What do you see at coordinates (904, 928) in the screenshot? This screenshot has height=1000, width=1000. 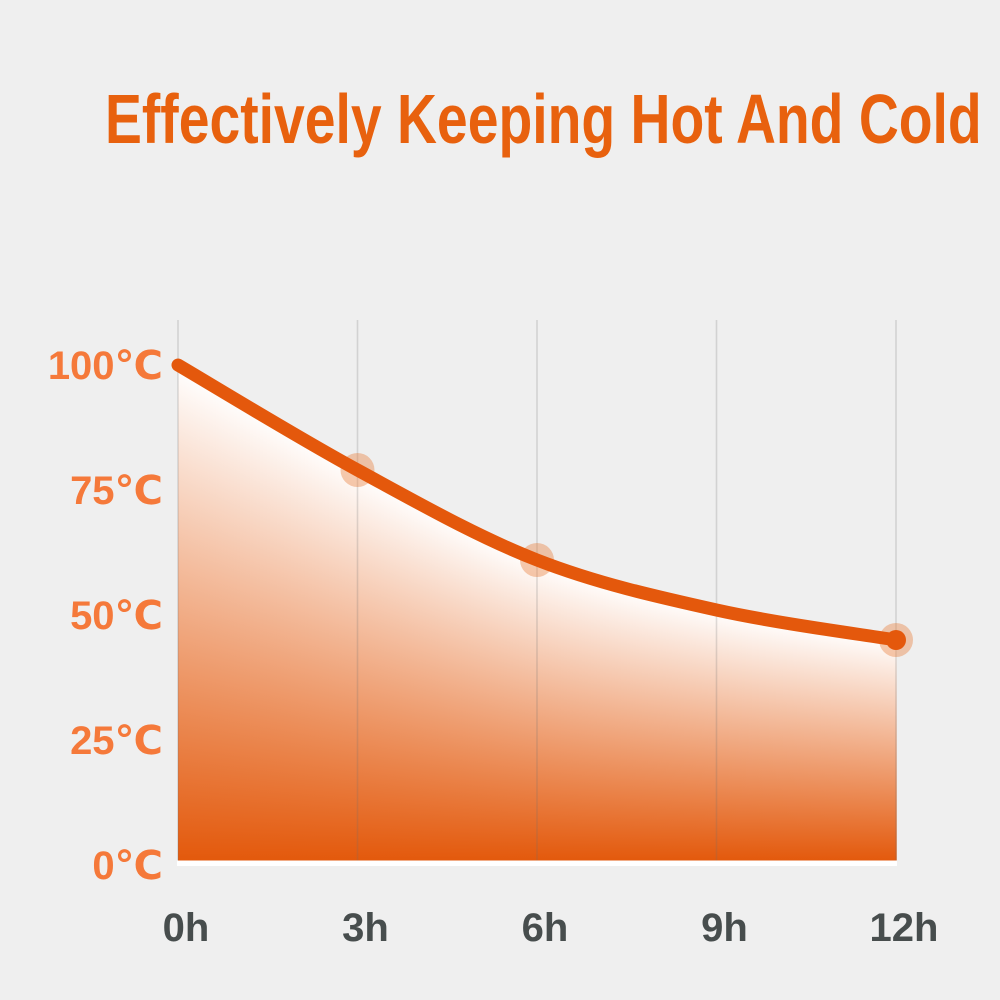 I see `x-tick-label-12h: 12h` at bounding box center [904, 928].